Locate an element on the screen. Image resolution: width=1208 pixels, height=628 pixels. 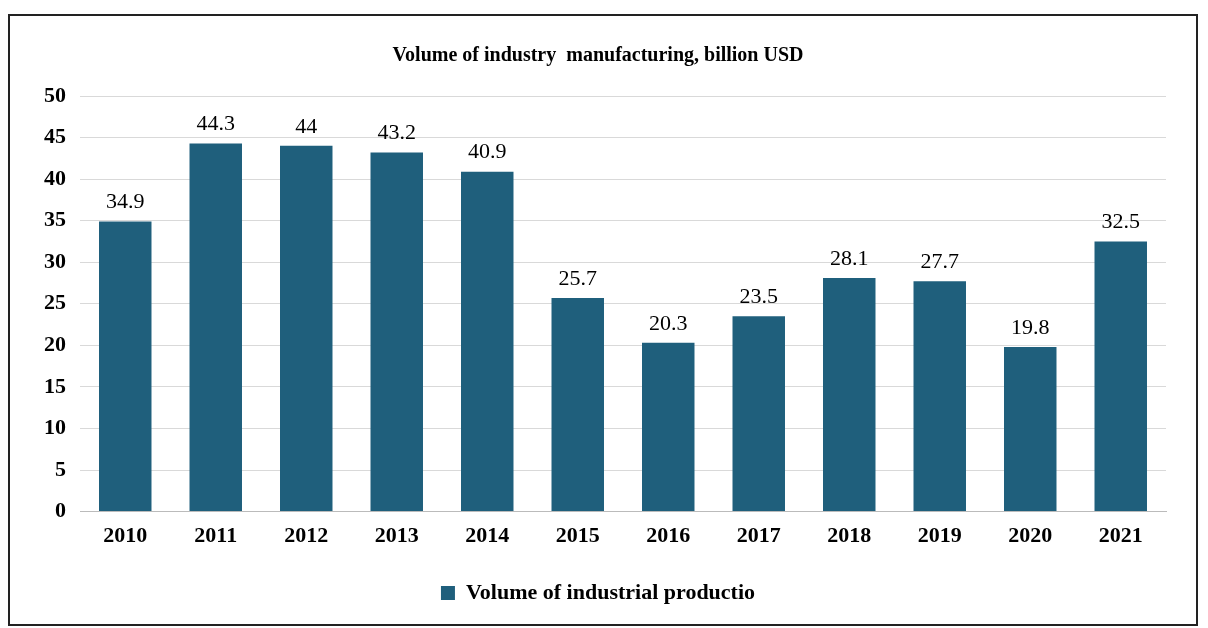
y-tick-label: 40 is located at coordinates (55, 177).